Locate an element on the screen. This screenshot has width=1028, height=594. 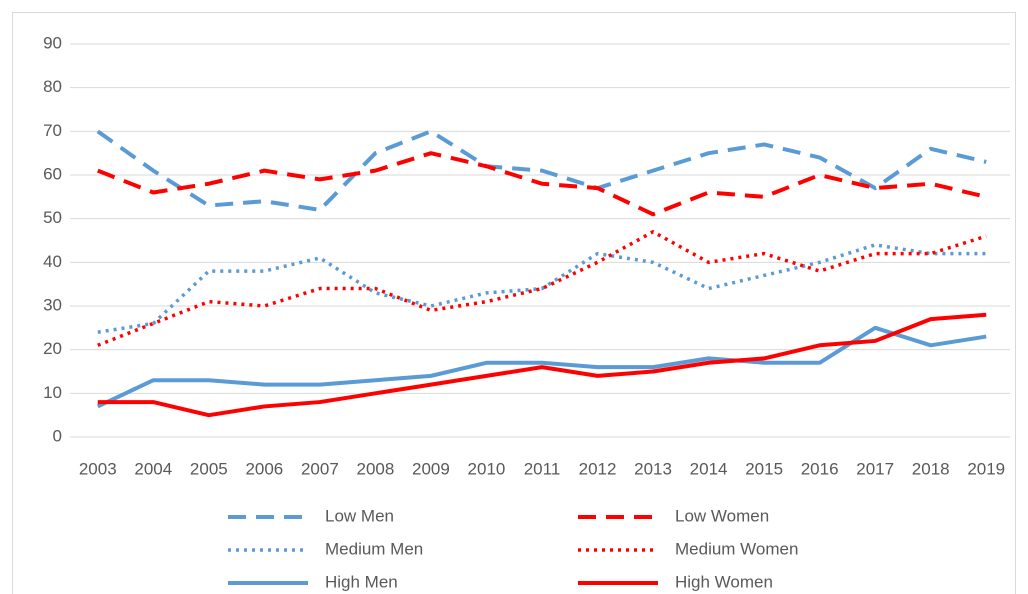
x-tick-label: 2009 is located at coordinates (431, 468).